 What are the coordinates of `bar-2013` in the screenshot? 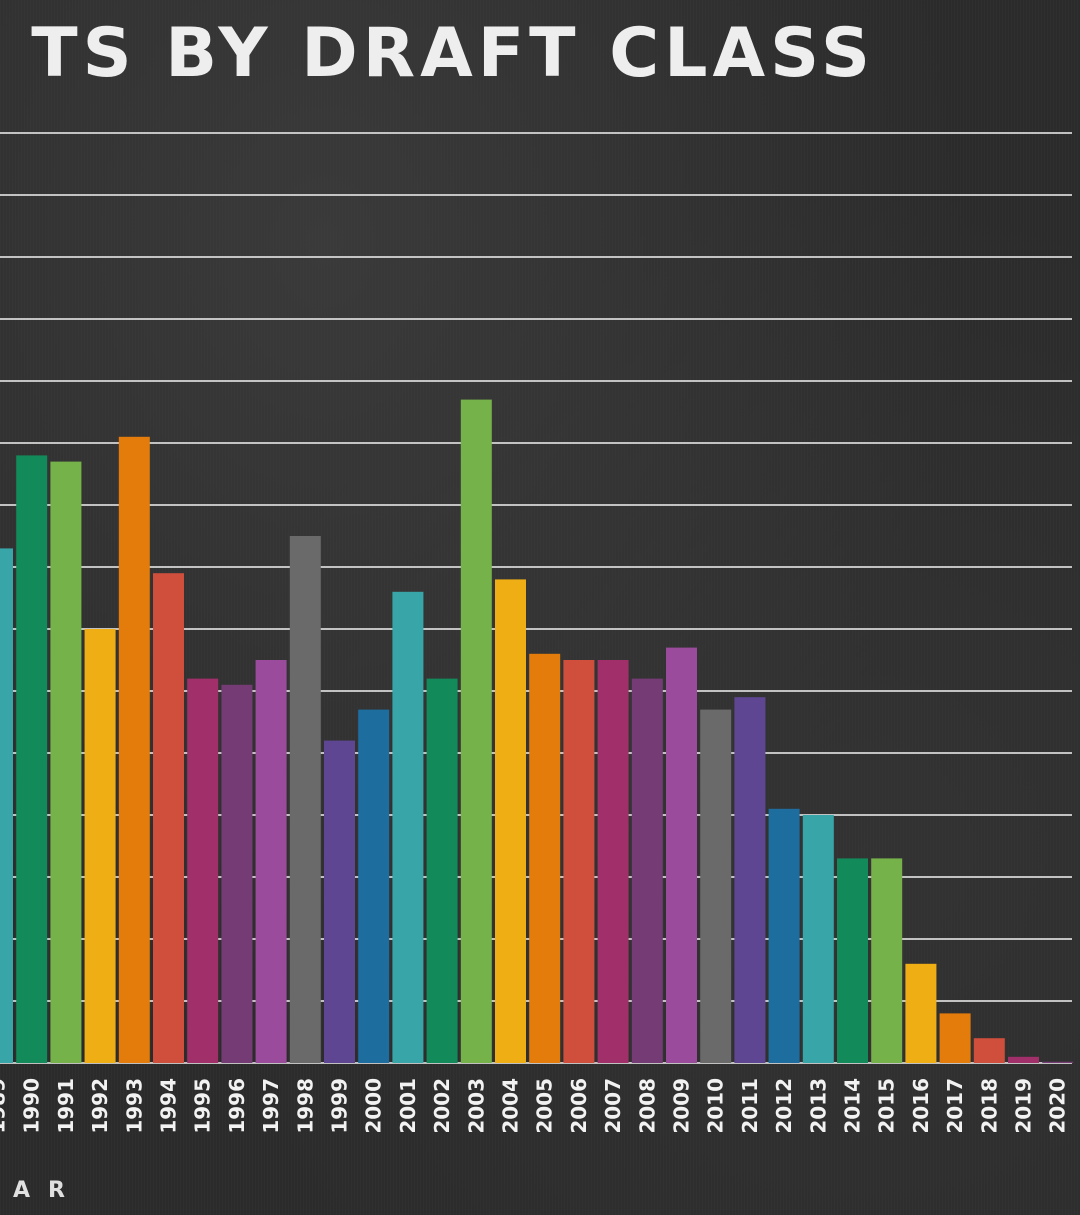 It's located at (818, 939).